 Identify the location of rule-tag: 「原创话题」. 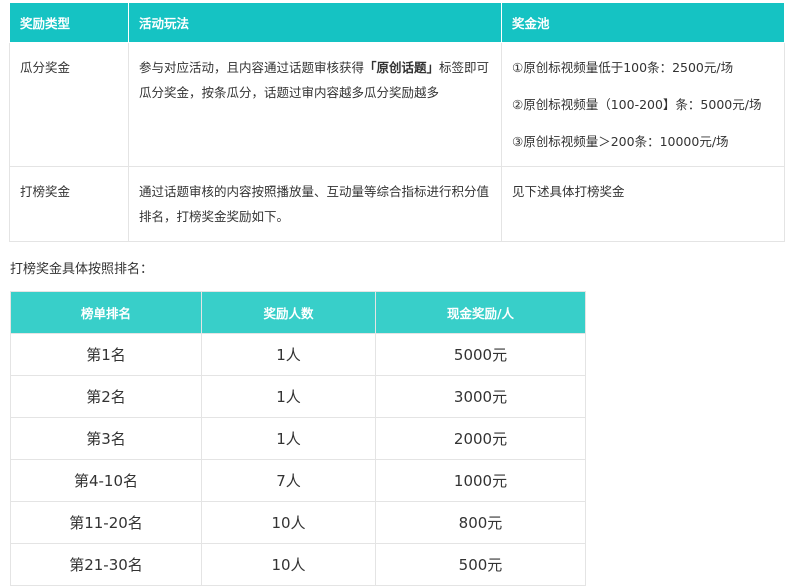
(402, 67).